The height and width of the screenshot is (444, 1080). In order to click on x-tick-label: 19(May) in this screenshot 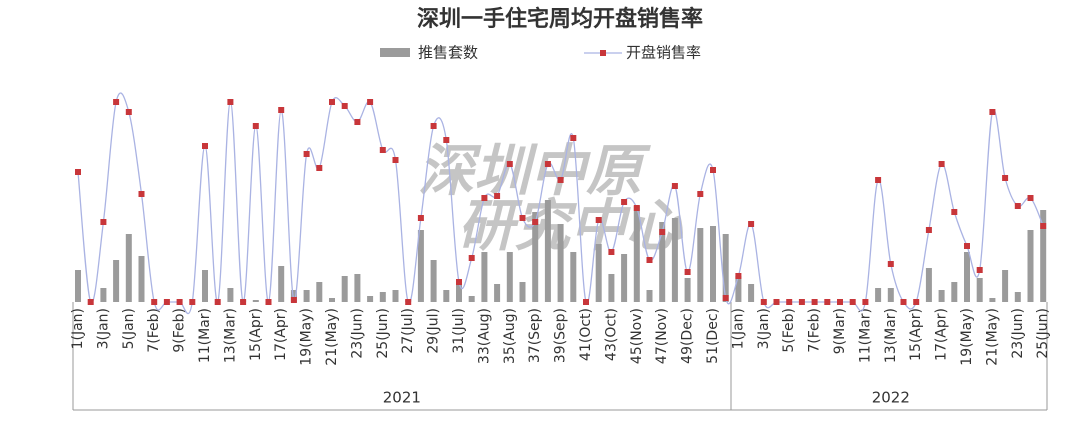, I will do `click(967, 337)`.